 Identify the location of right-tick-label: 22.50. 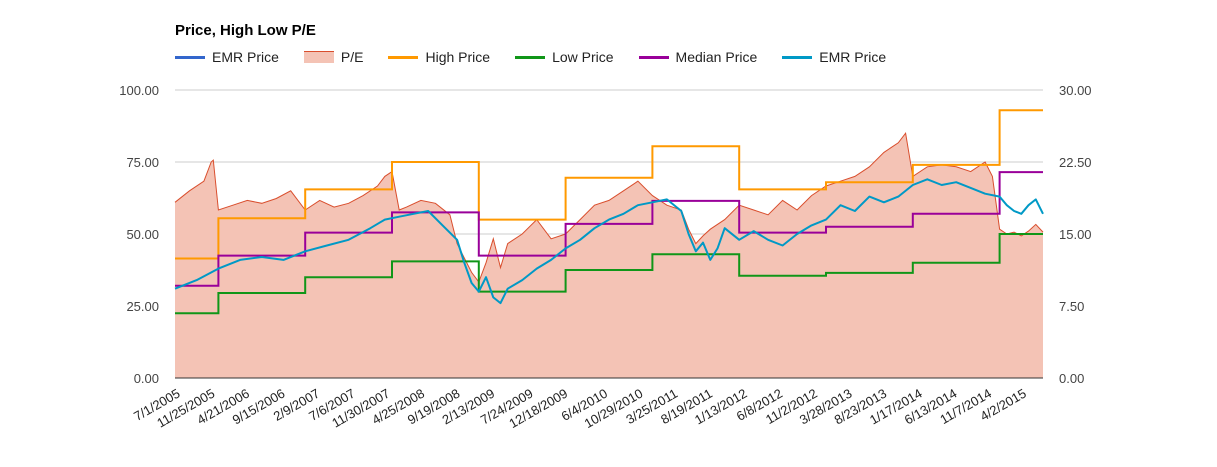
(1075, 162).